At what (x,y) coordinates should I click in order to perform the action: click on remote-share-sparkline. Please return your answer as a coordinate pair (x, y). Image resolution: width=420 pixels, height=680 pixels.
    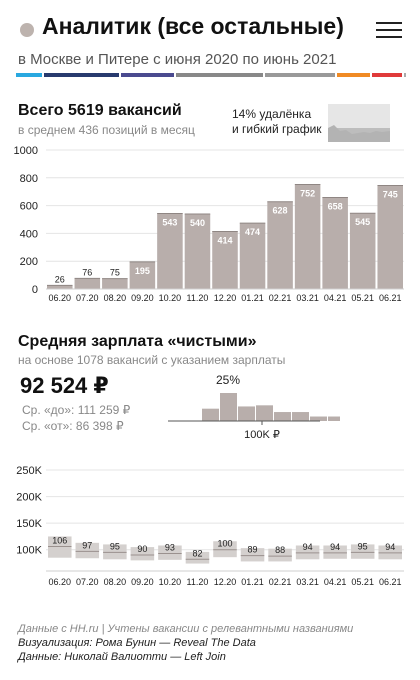
    Looking at the image, I should click on (359, 123).